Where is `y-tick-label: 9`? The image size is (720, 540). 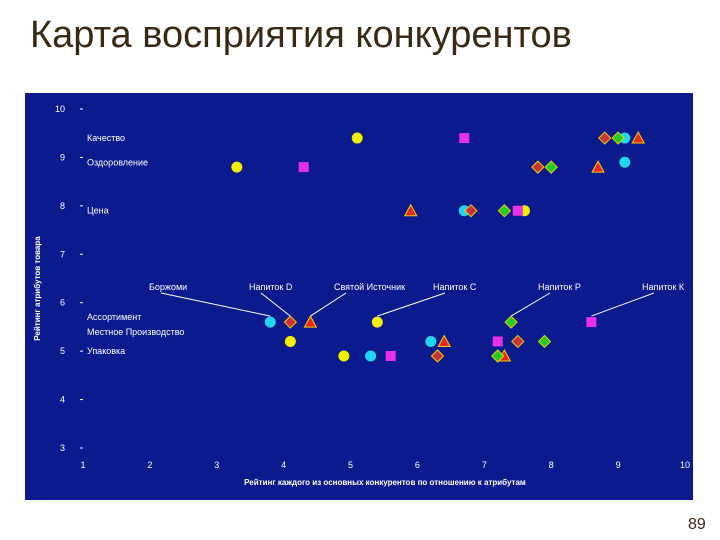
y-tick-label: 9 is located at coordinates (62, 157).